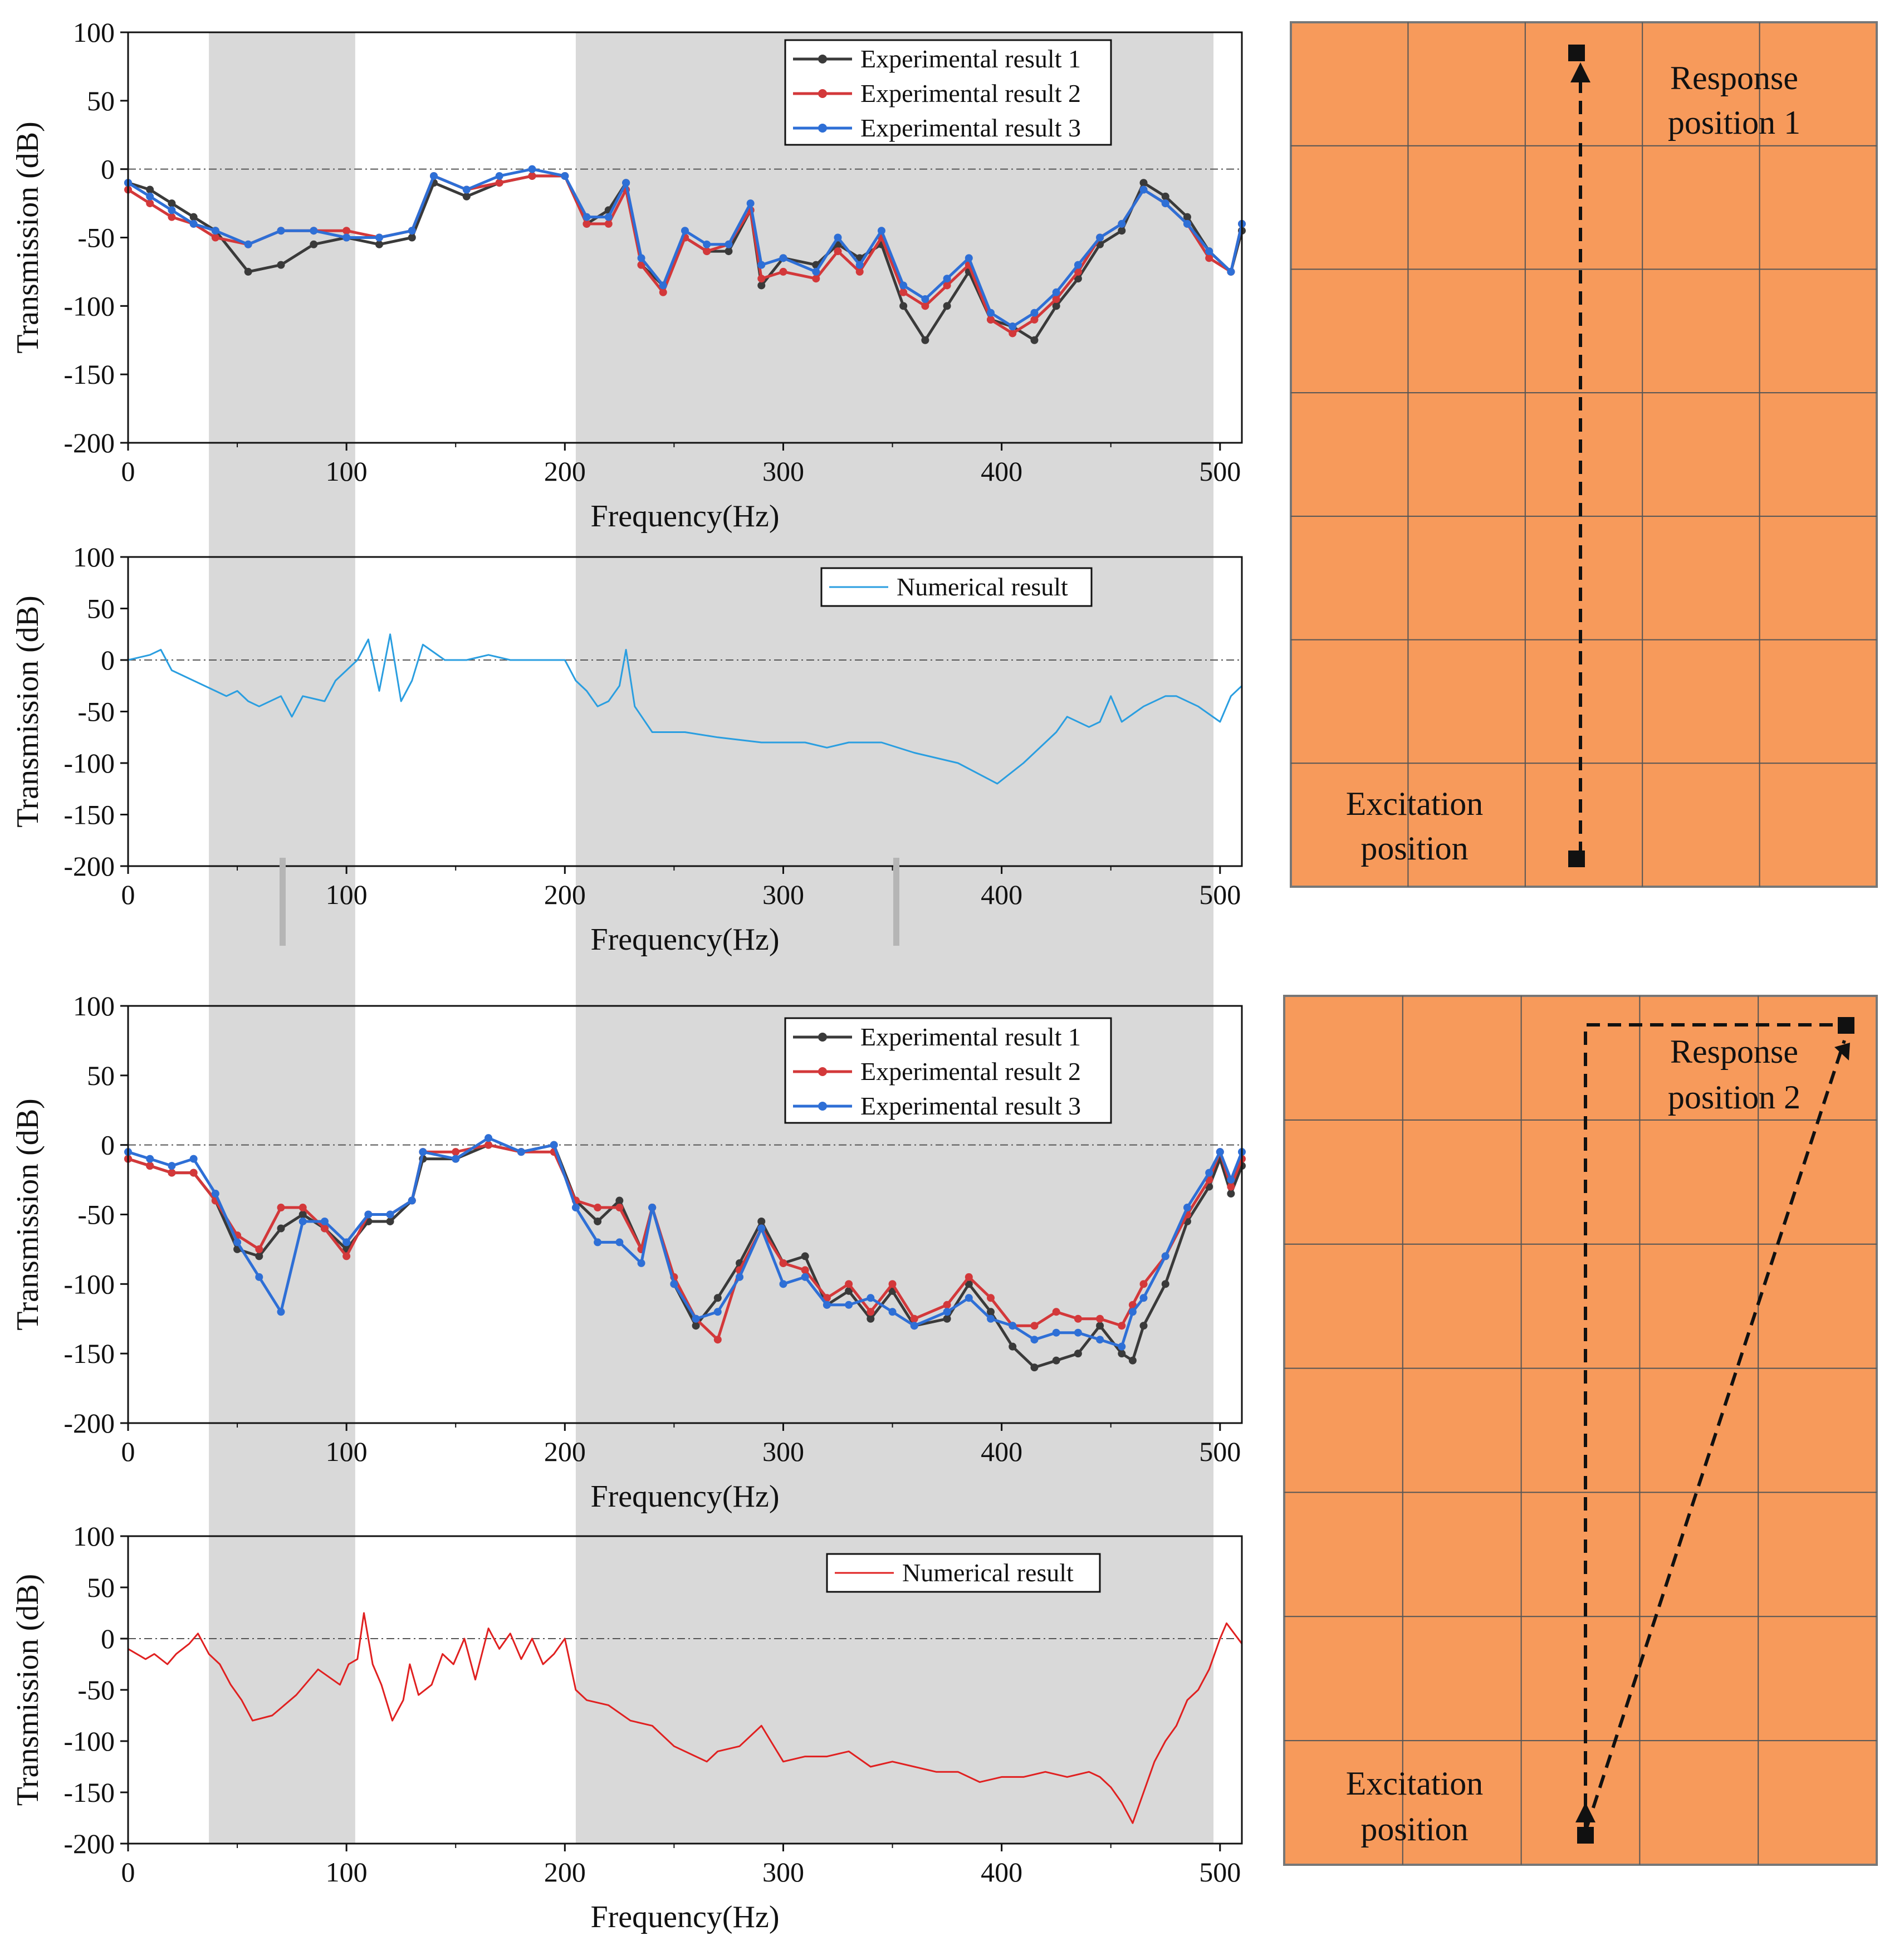 Image resolution: width=1899 pixels, height=1960 pixels. Describe the element at coordinates (89, 1423) in the screenshot. I see `p3-ytick-label: -200` at that location.